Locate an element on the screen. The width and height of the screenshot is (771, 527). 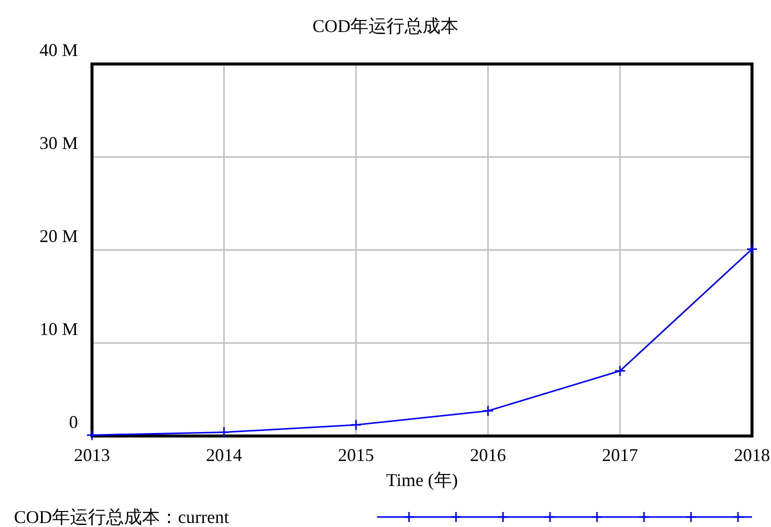
xlabel: Time (年) is located at coordinates (422, 480).